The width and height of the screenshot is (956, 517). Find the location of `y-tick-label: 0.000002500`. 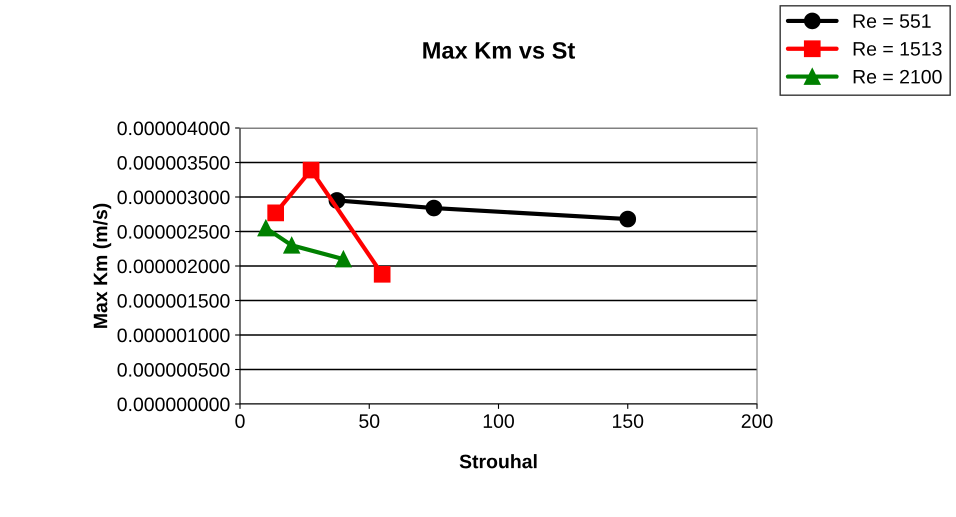

y-tick-label: 0.000002500 is located at coordinates (174, 231).